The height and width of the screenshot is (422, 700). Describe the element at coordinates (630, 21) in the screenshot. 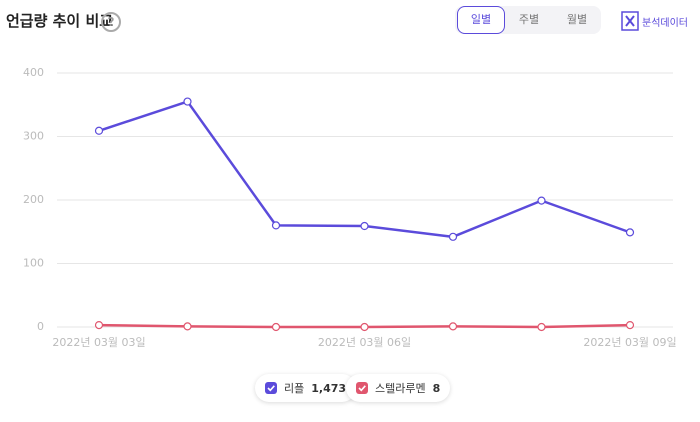

I see `excel-icon` at that location.